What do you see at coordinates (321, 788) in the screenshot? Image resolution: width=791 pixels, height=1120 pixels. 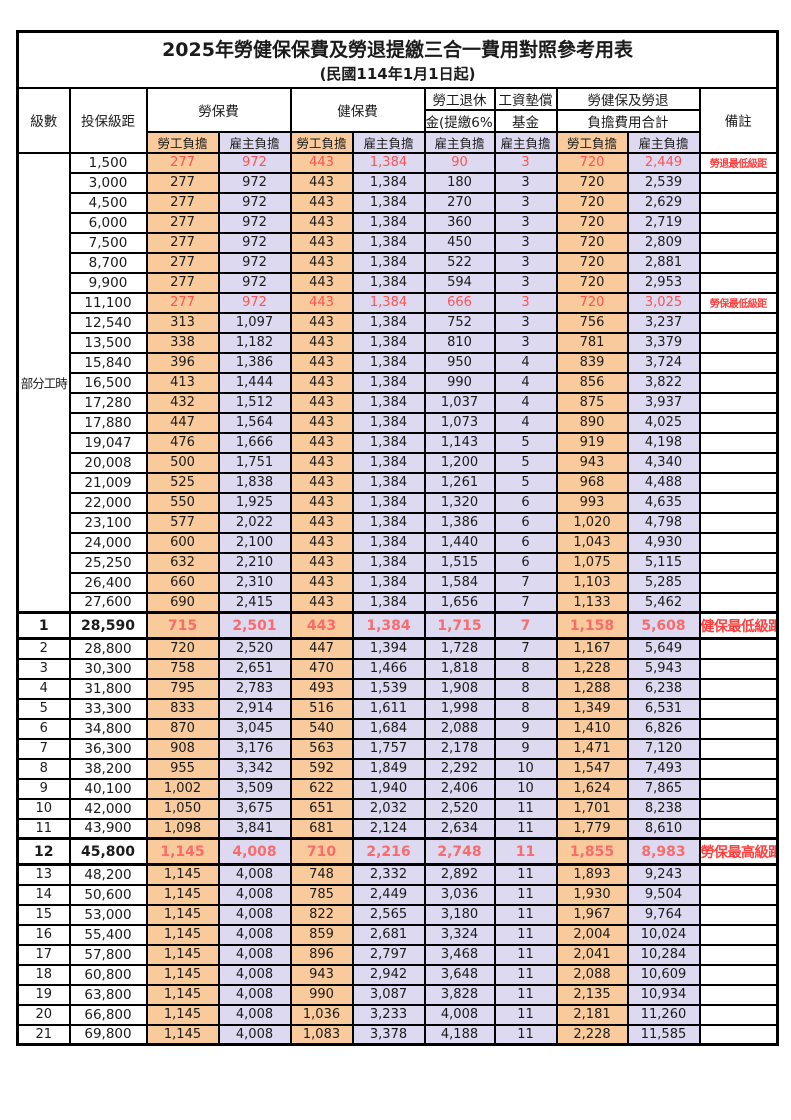 I see `value-cell: 622` at bounding box center [321, 788].